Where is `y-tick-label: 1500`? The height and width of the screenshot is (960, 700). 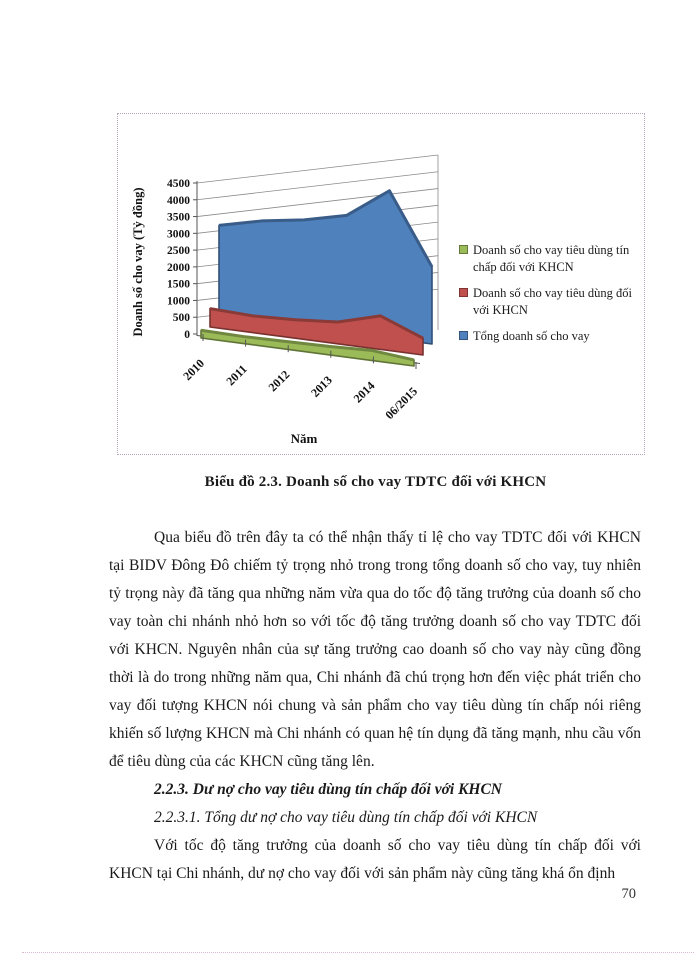 y-tick-label: 1500 is located at coordinates (178, 285).